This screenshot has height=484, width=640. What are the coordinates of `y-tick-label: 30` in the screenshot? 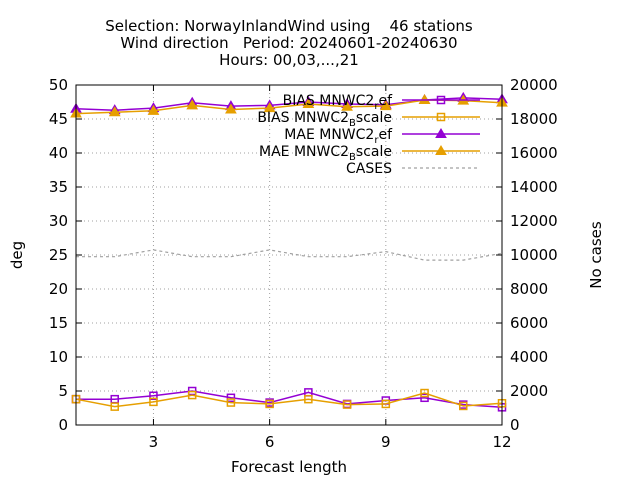 It's located at (58, 221).